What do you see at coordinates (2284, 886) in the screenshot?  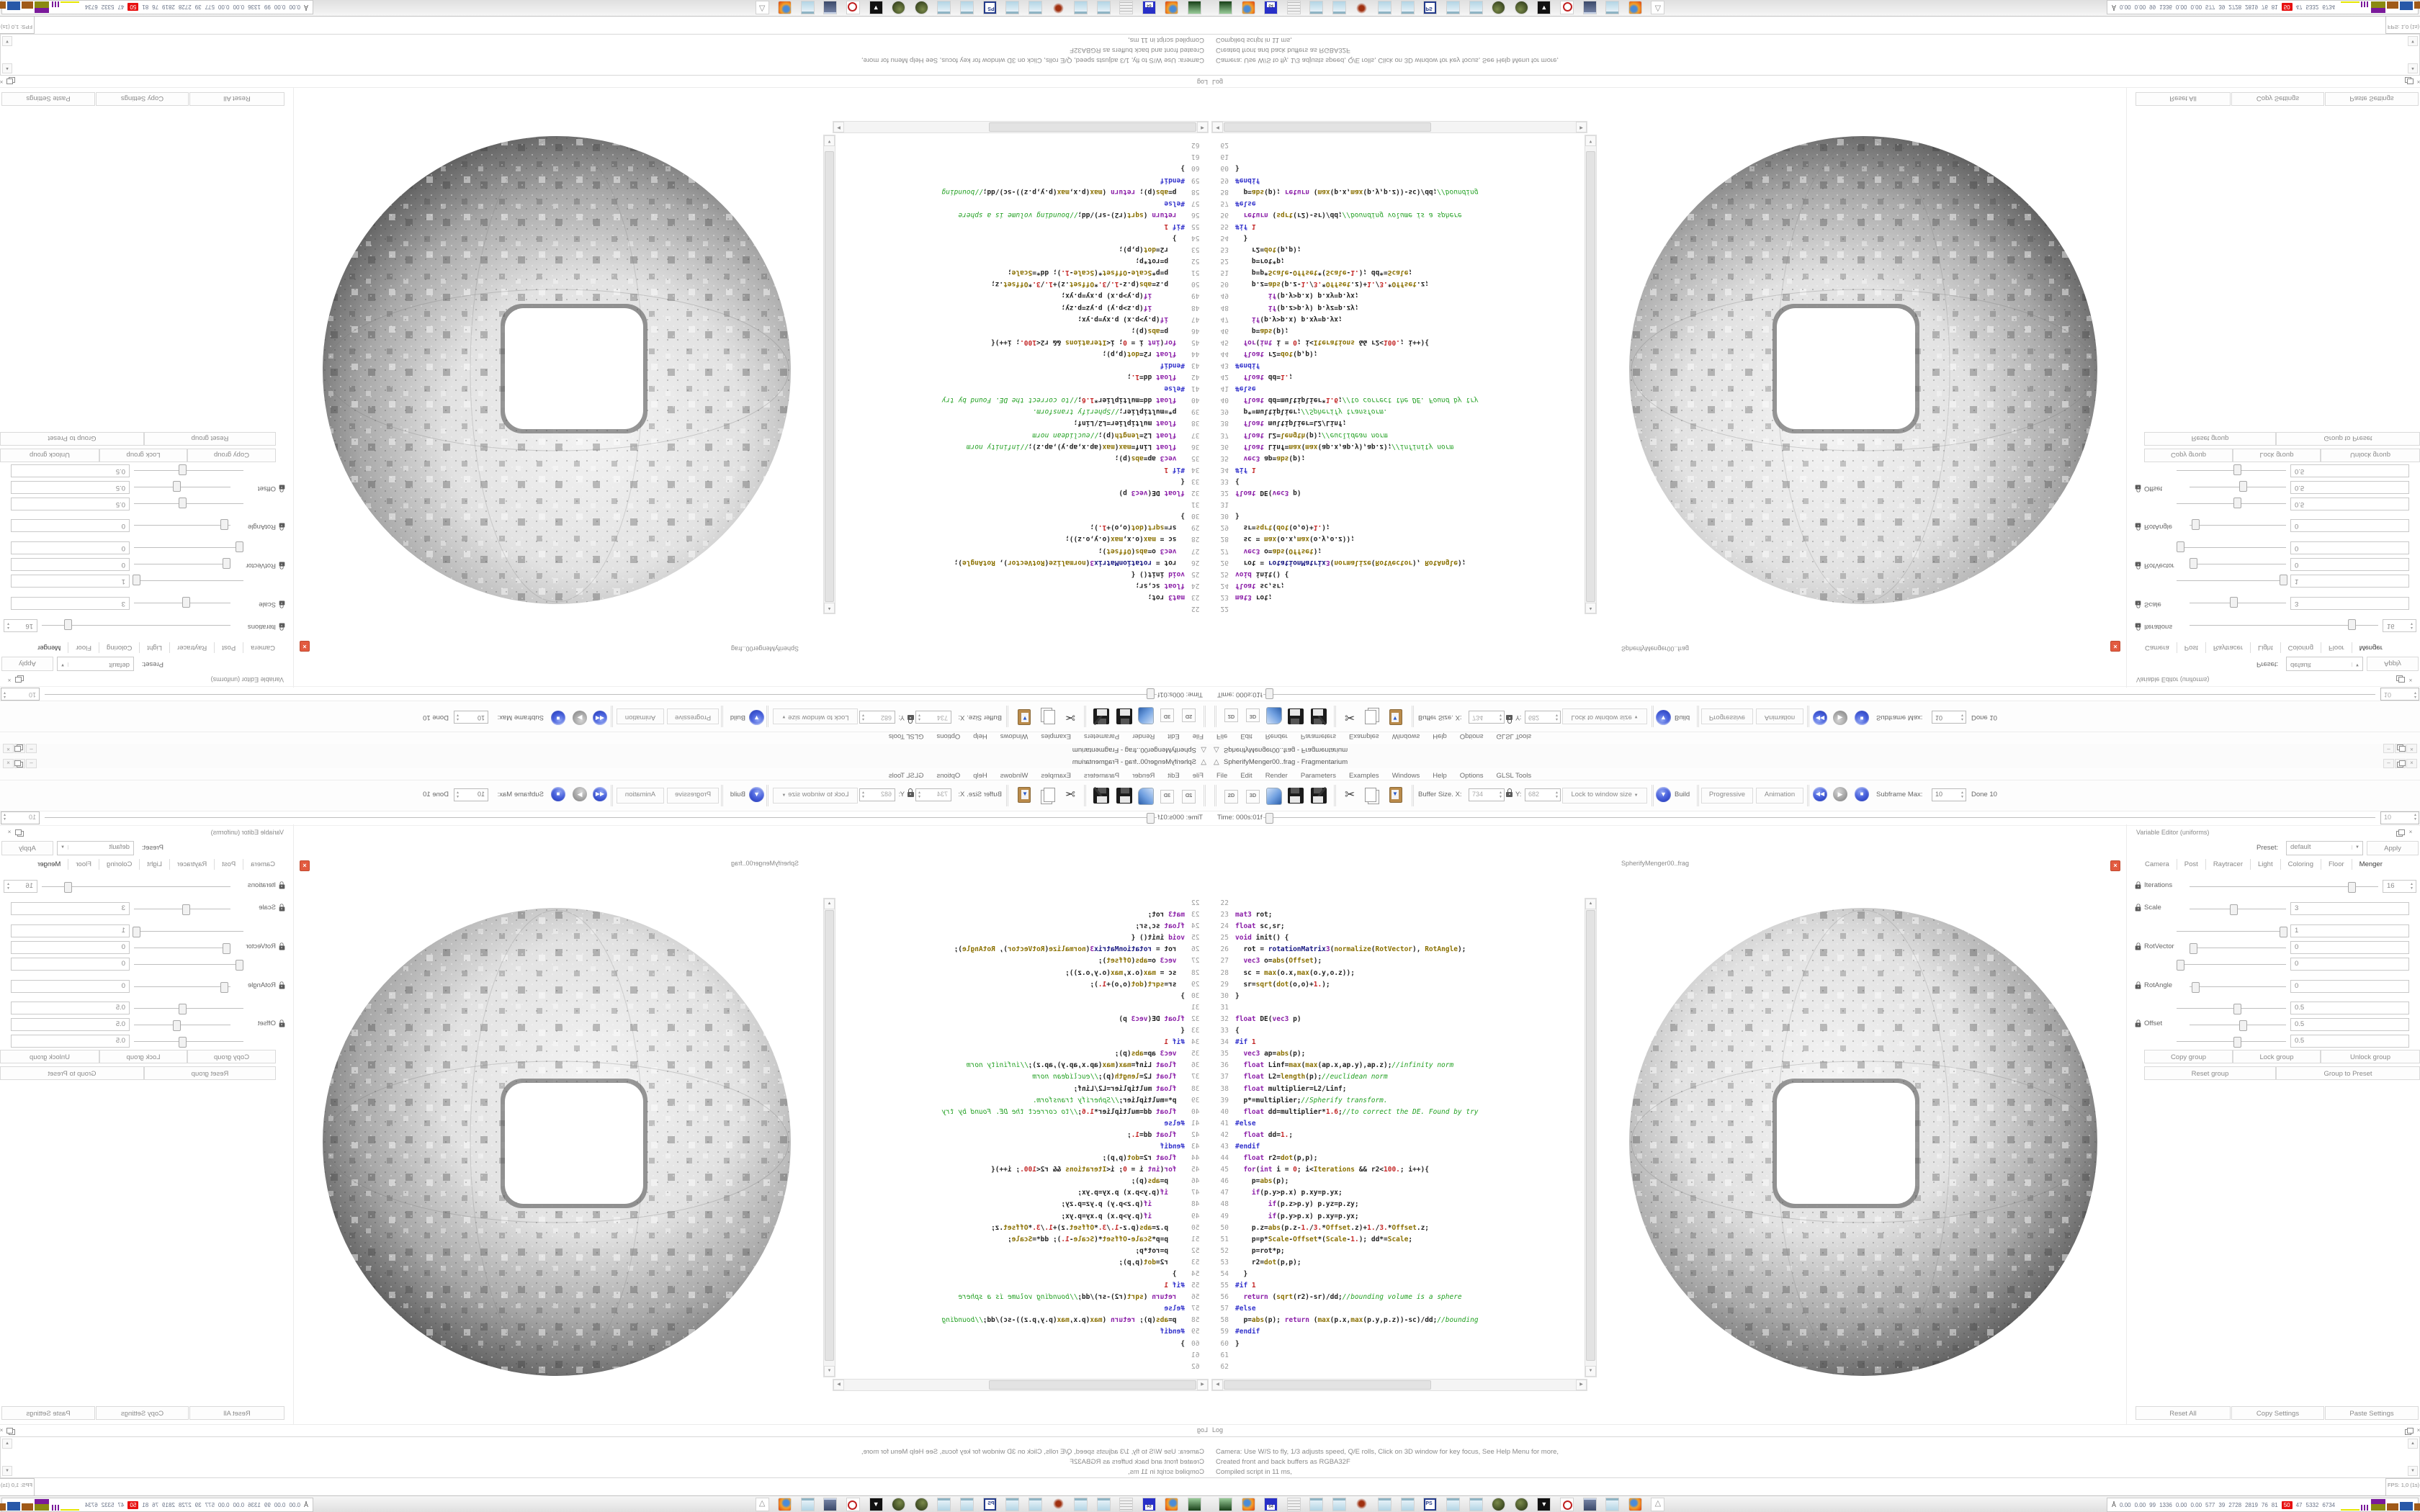 I see `param-slider-iterations` at bounding box center [2284, 886].